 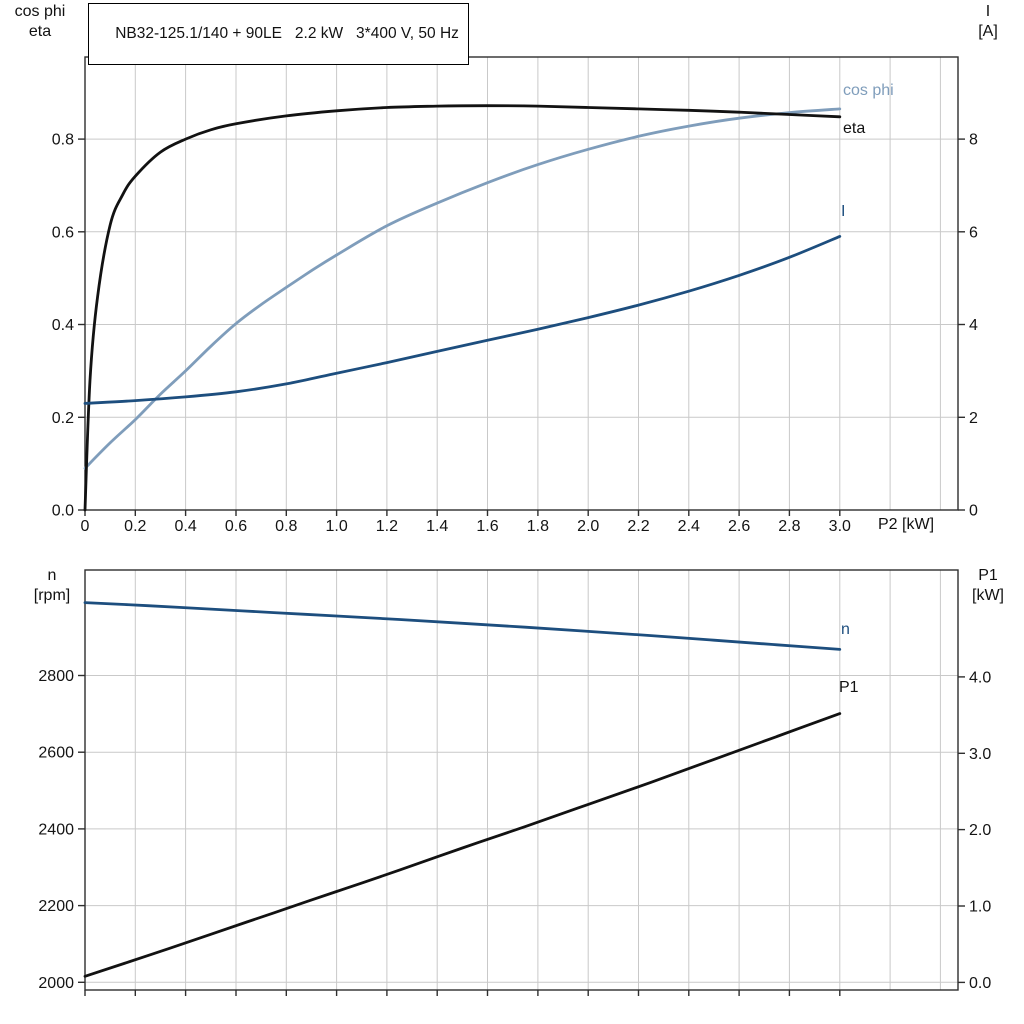 What do you see at coordinates (56, 753) in the screenshot?
I see `left-tick-label: 2600` at bounding box center [56, 753].